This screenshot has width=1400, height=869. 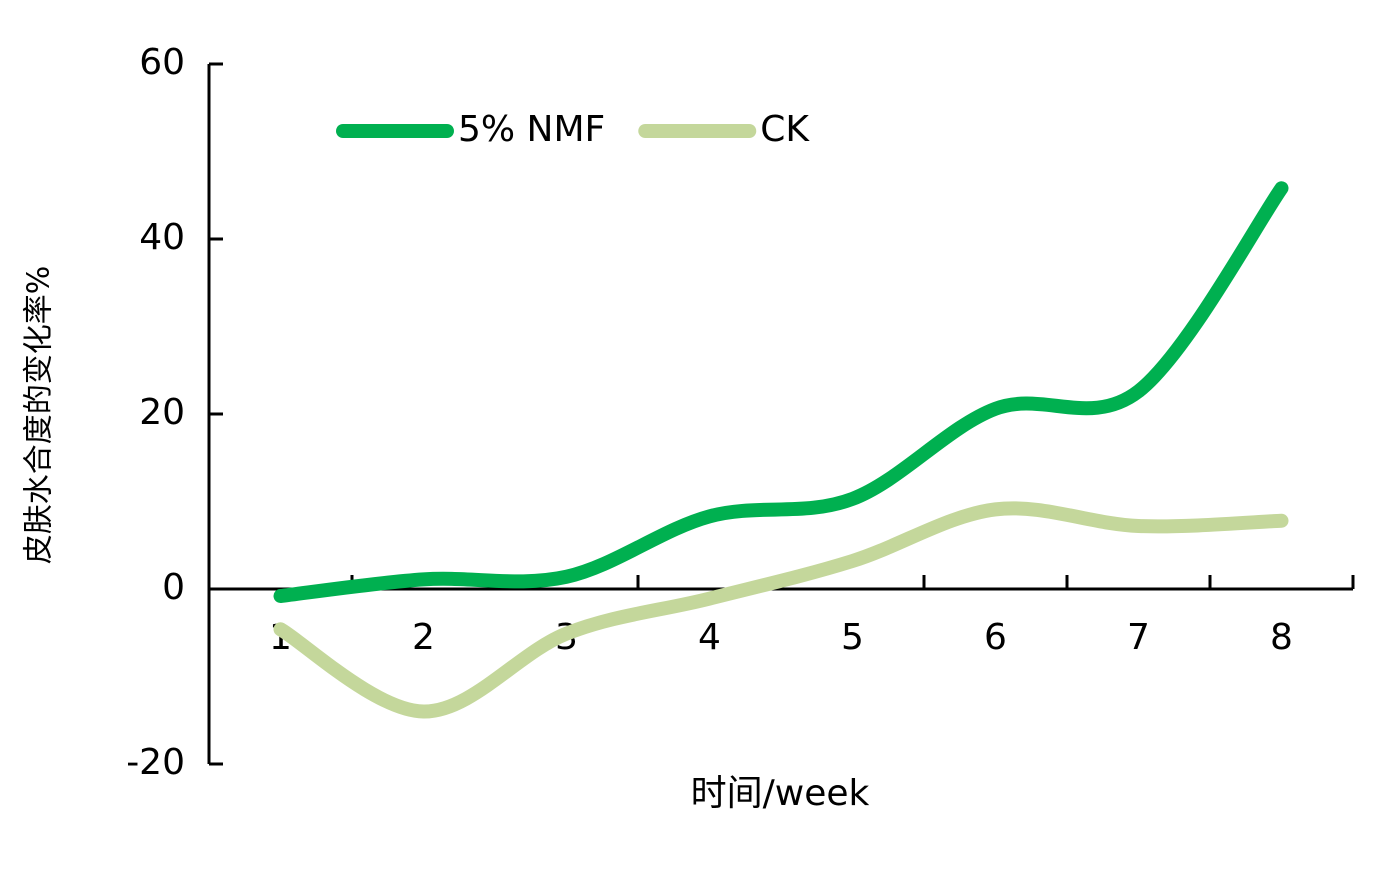 I want to click on x-tick-label: 8, so click(x=1281, y=637).